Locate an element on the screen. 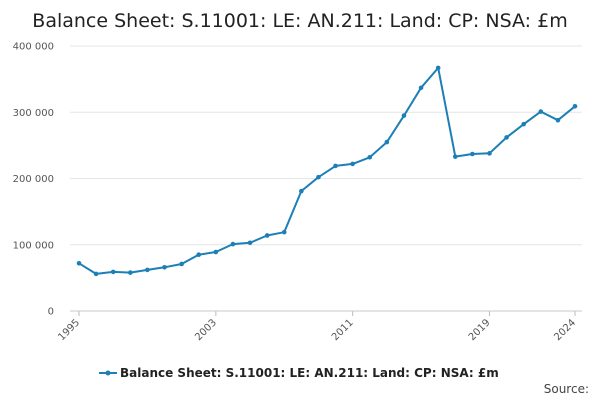 This screenshot has height=400, width=600. legend-dot-marker is located at coordinates (108, 373).